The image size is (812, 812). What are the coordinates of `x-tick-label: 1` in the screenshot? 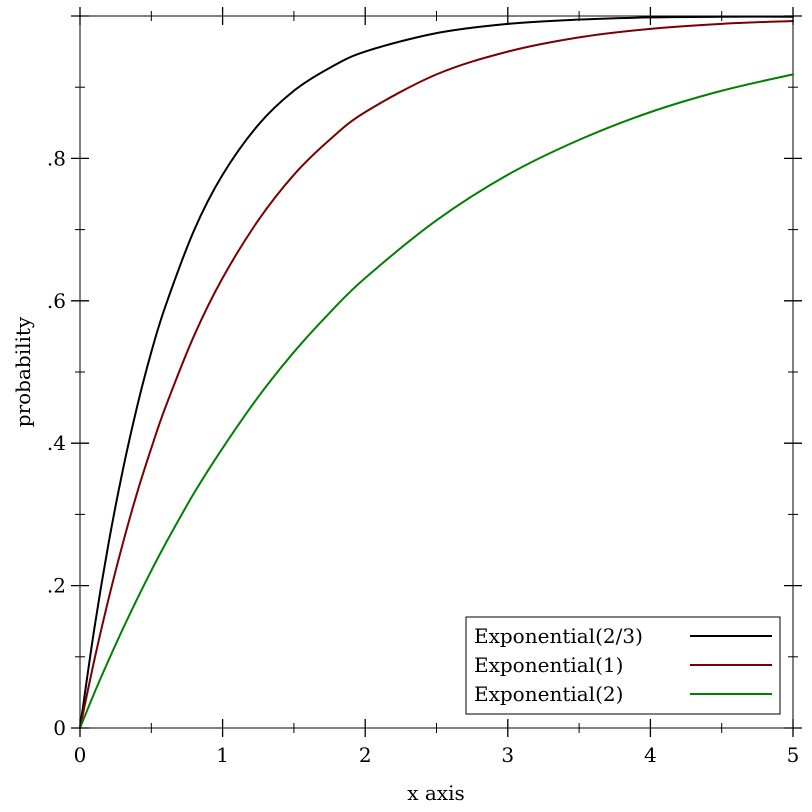 It's located at (222, 755).